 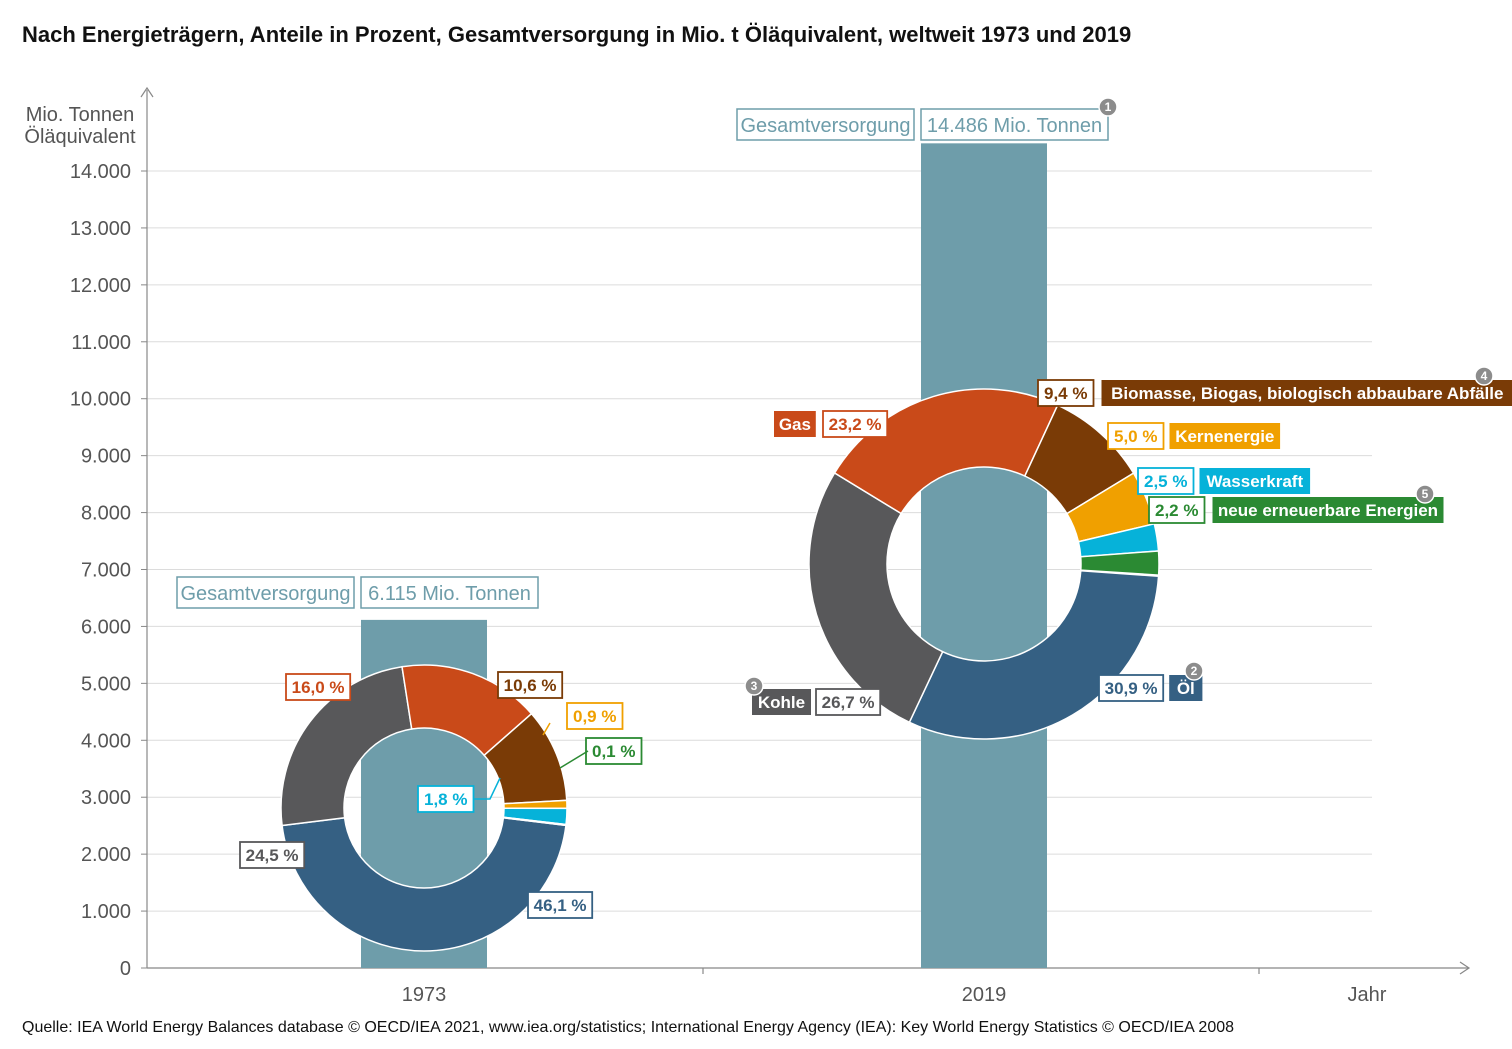 I want to click on segment-label-kern: 5,0 %, so click(x=1135, y=436).